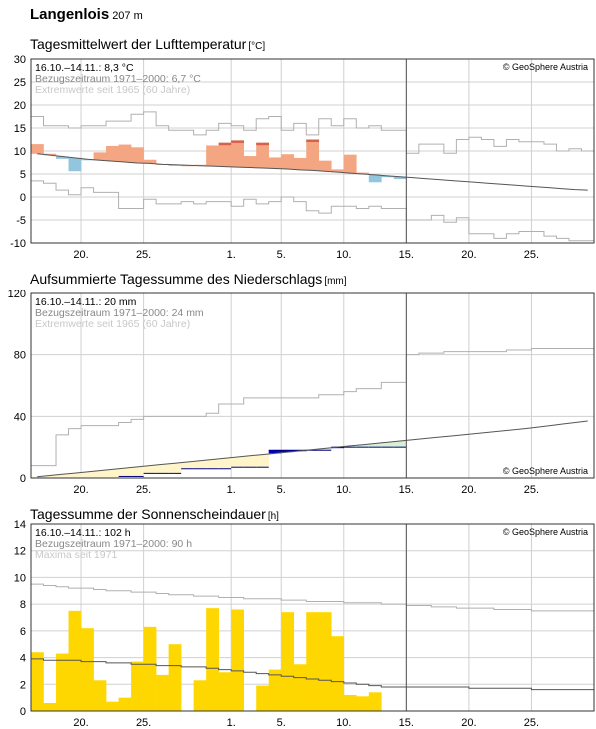  Describe the element at coordinates (84, 68) in the screenshot. I see `info-line-1: 16.10.–14.11.: 8,3 °C` at that location.